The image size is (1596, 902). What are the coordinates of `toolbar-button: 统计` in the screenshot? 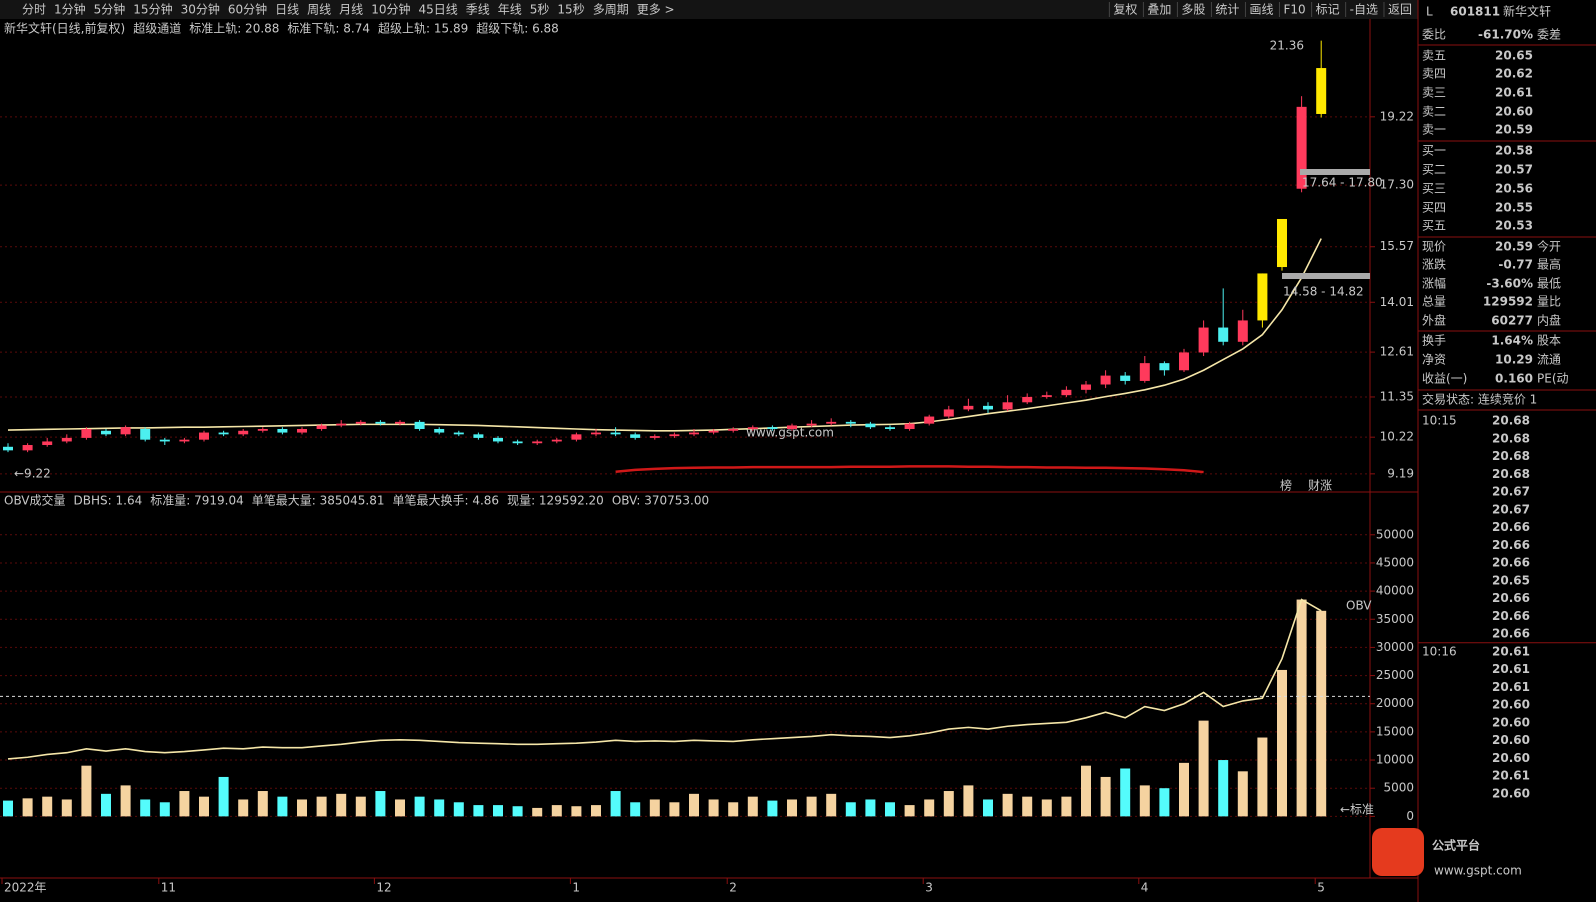 It's located at (1227, 10).